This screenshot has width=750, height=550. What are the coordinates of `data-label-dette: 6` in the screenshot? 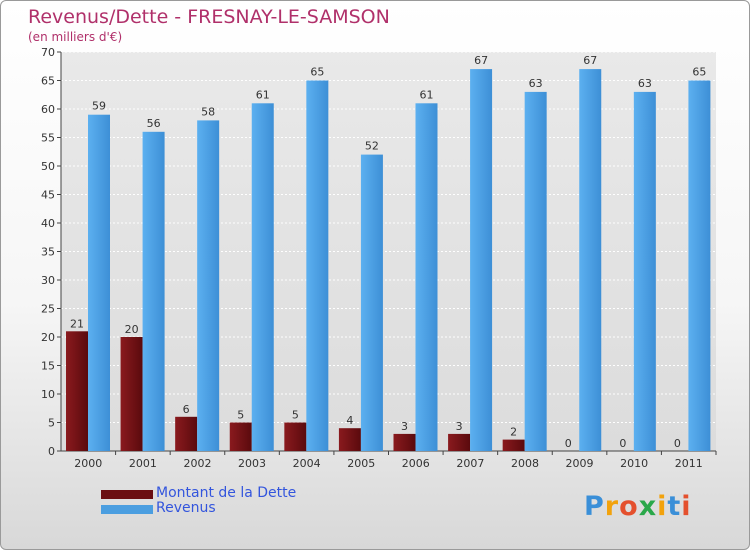 It's located at (186, 409).